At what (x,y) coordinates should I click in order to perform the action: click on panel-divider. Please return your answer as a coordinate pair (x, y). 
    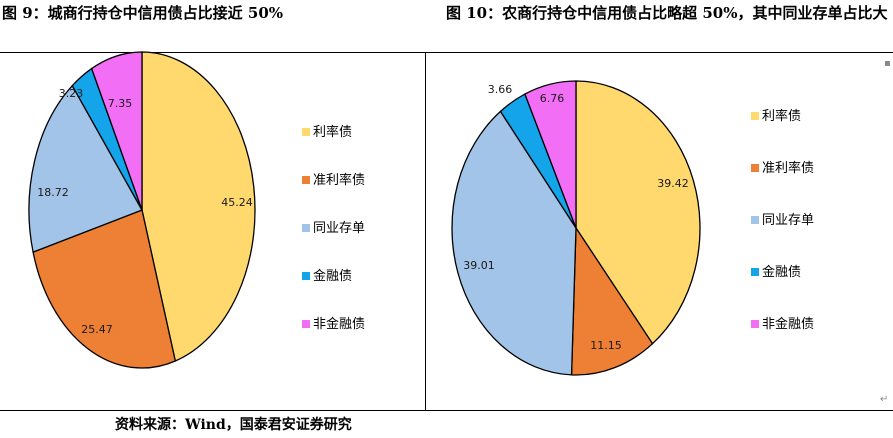
    Looking at the image, I should click on (425, 231).